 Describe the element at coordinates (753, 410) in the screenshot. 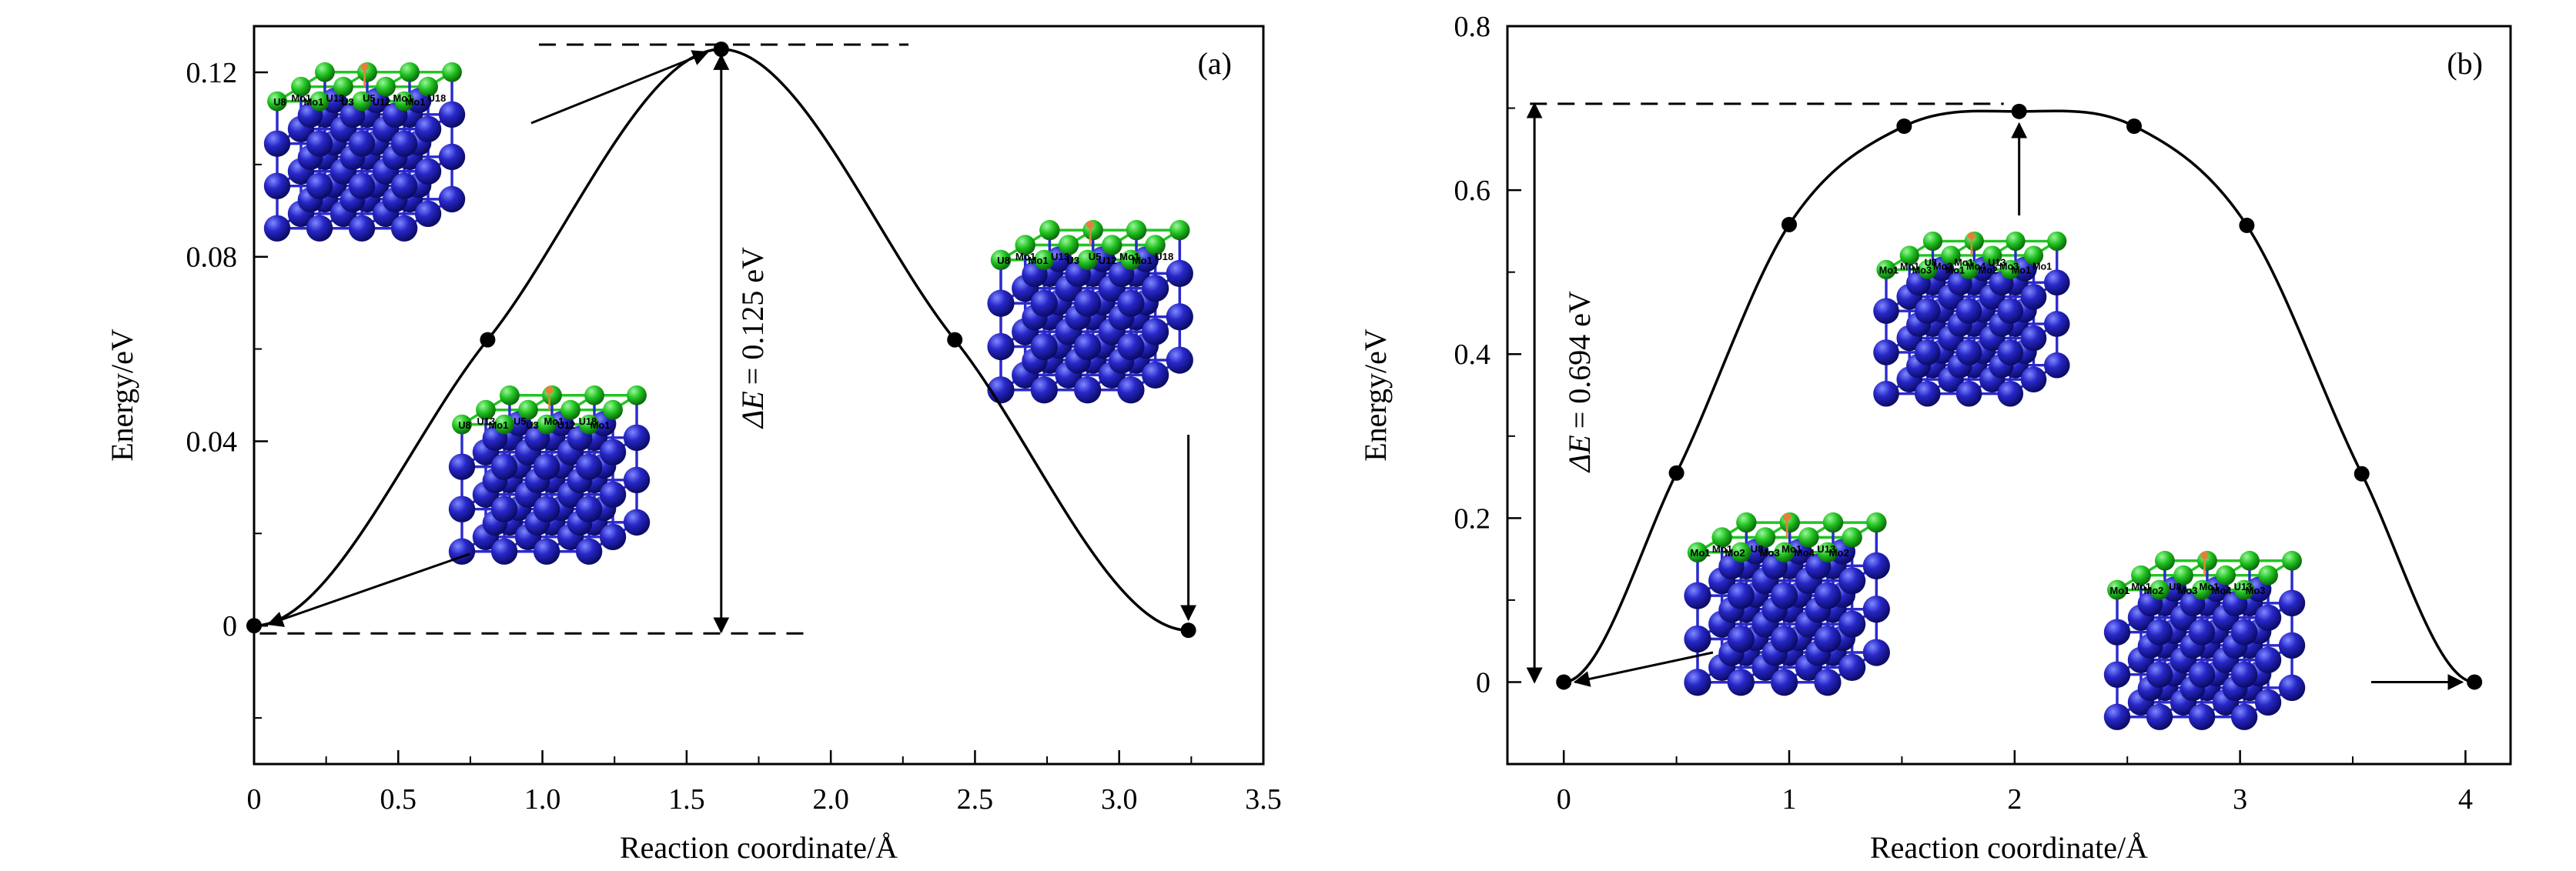

I see `barrier-prefix-a: ΔE` at that location.